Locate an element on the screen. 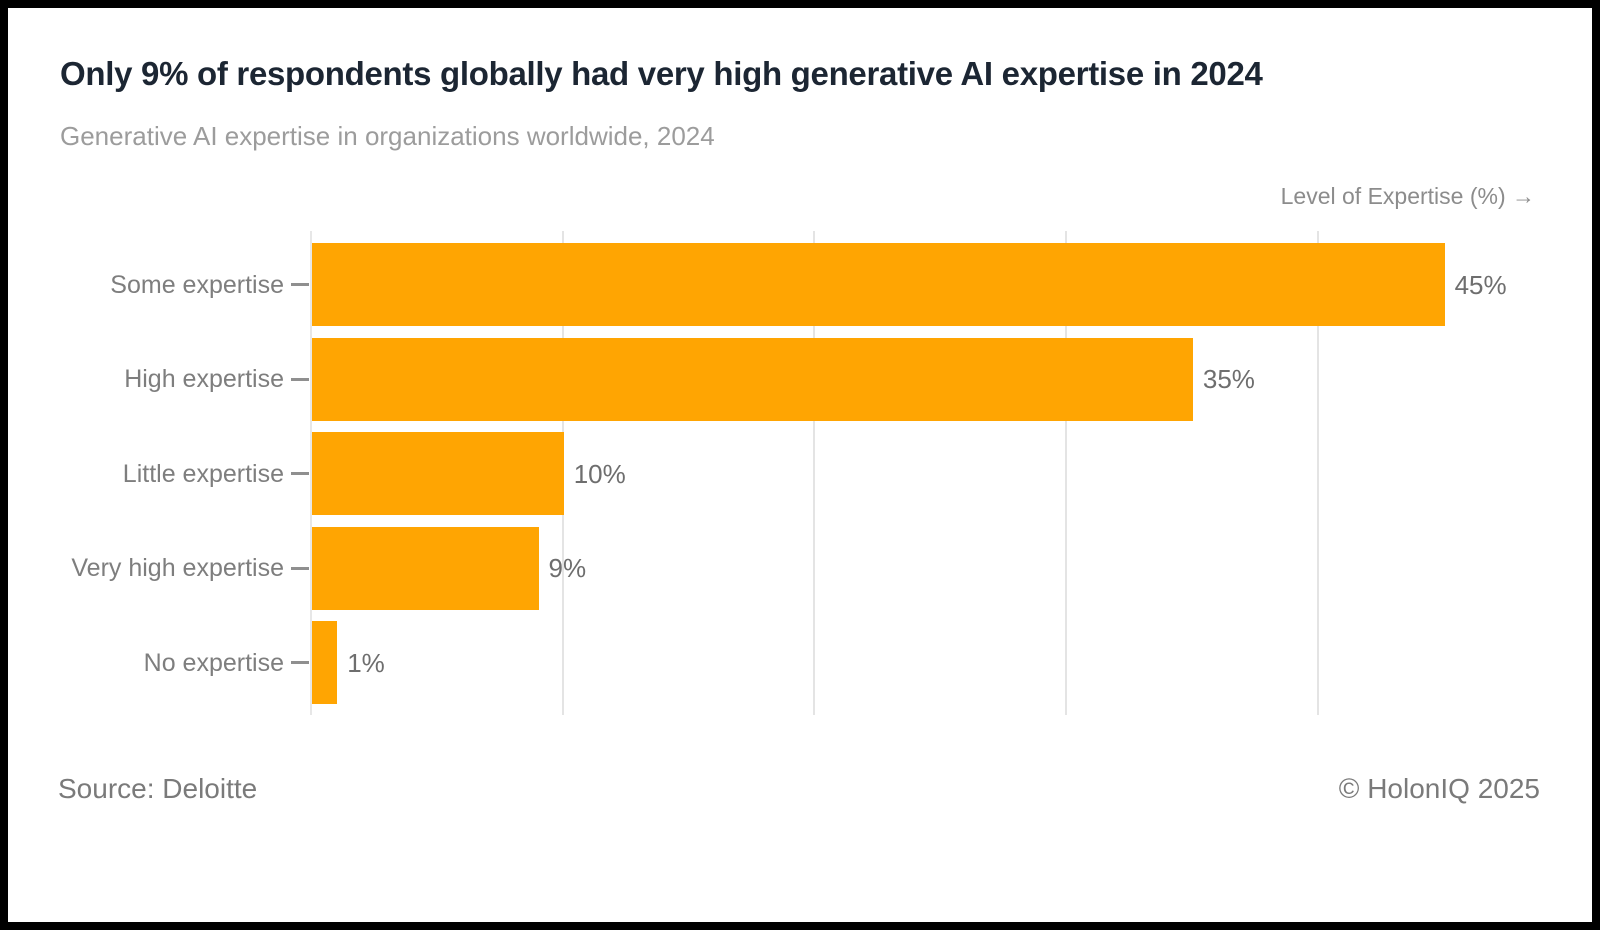  source-note: Source: Deloitte is located at coordinates (158, 788).